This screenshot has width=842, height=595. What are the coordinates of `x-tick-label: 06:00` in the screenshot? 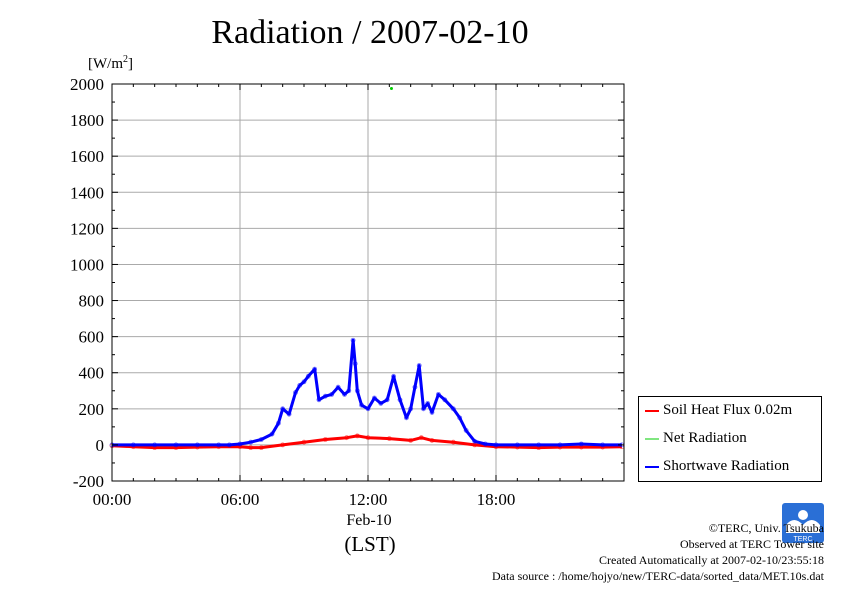 It's located at (240, 499).